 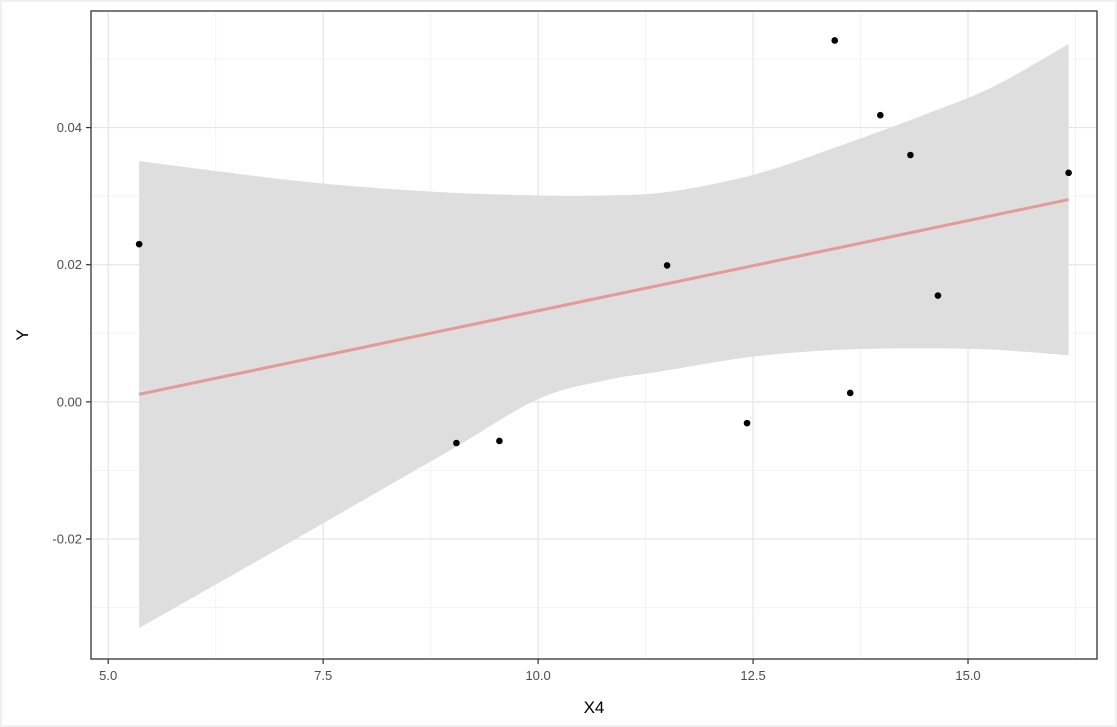 What do you see at coordinates (69, 401) in the screenshot?
I see `y-tick-label: 0.00` at bounding box center [69, 401].